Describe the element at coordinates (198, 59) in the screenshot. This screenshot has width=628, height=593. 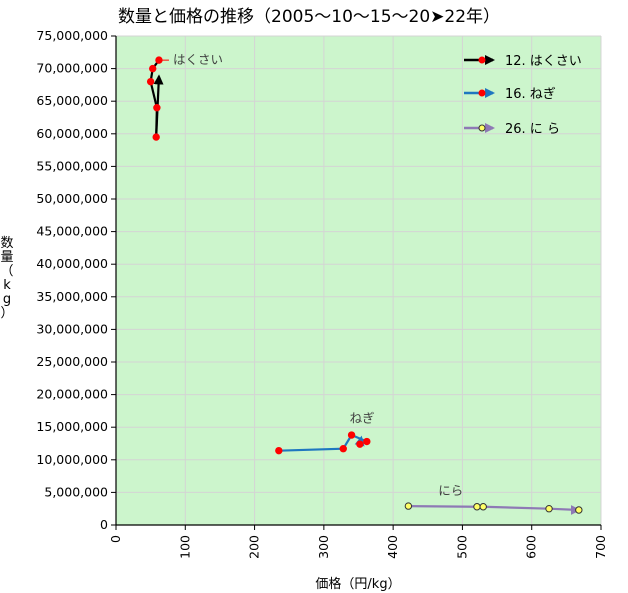
I see `annotation-1: はくさい` at that location.